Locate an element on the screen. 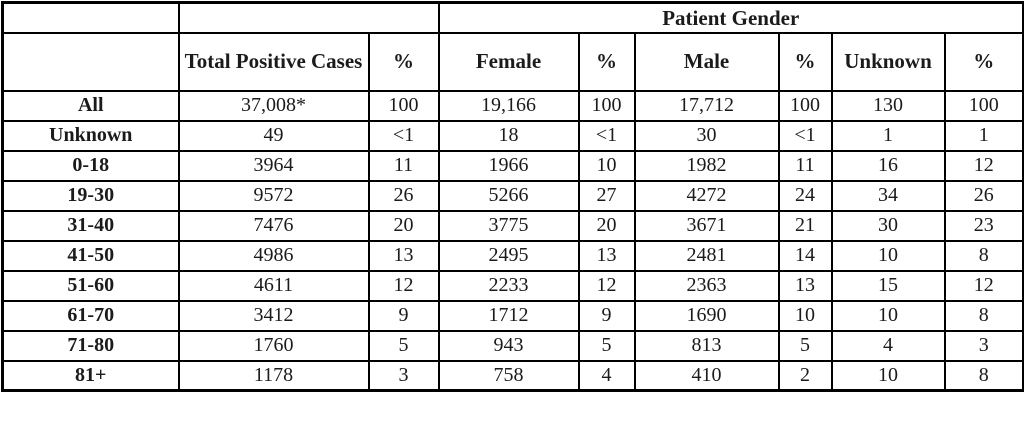 The width and height of the screenshot is (1024, 427). cell-female: 5266 is located at coordinates (508, 195).